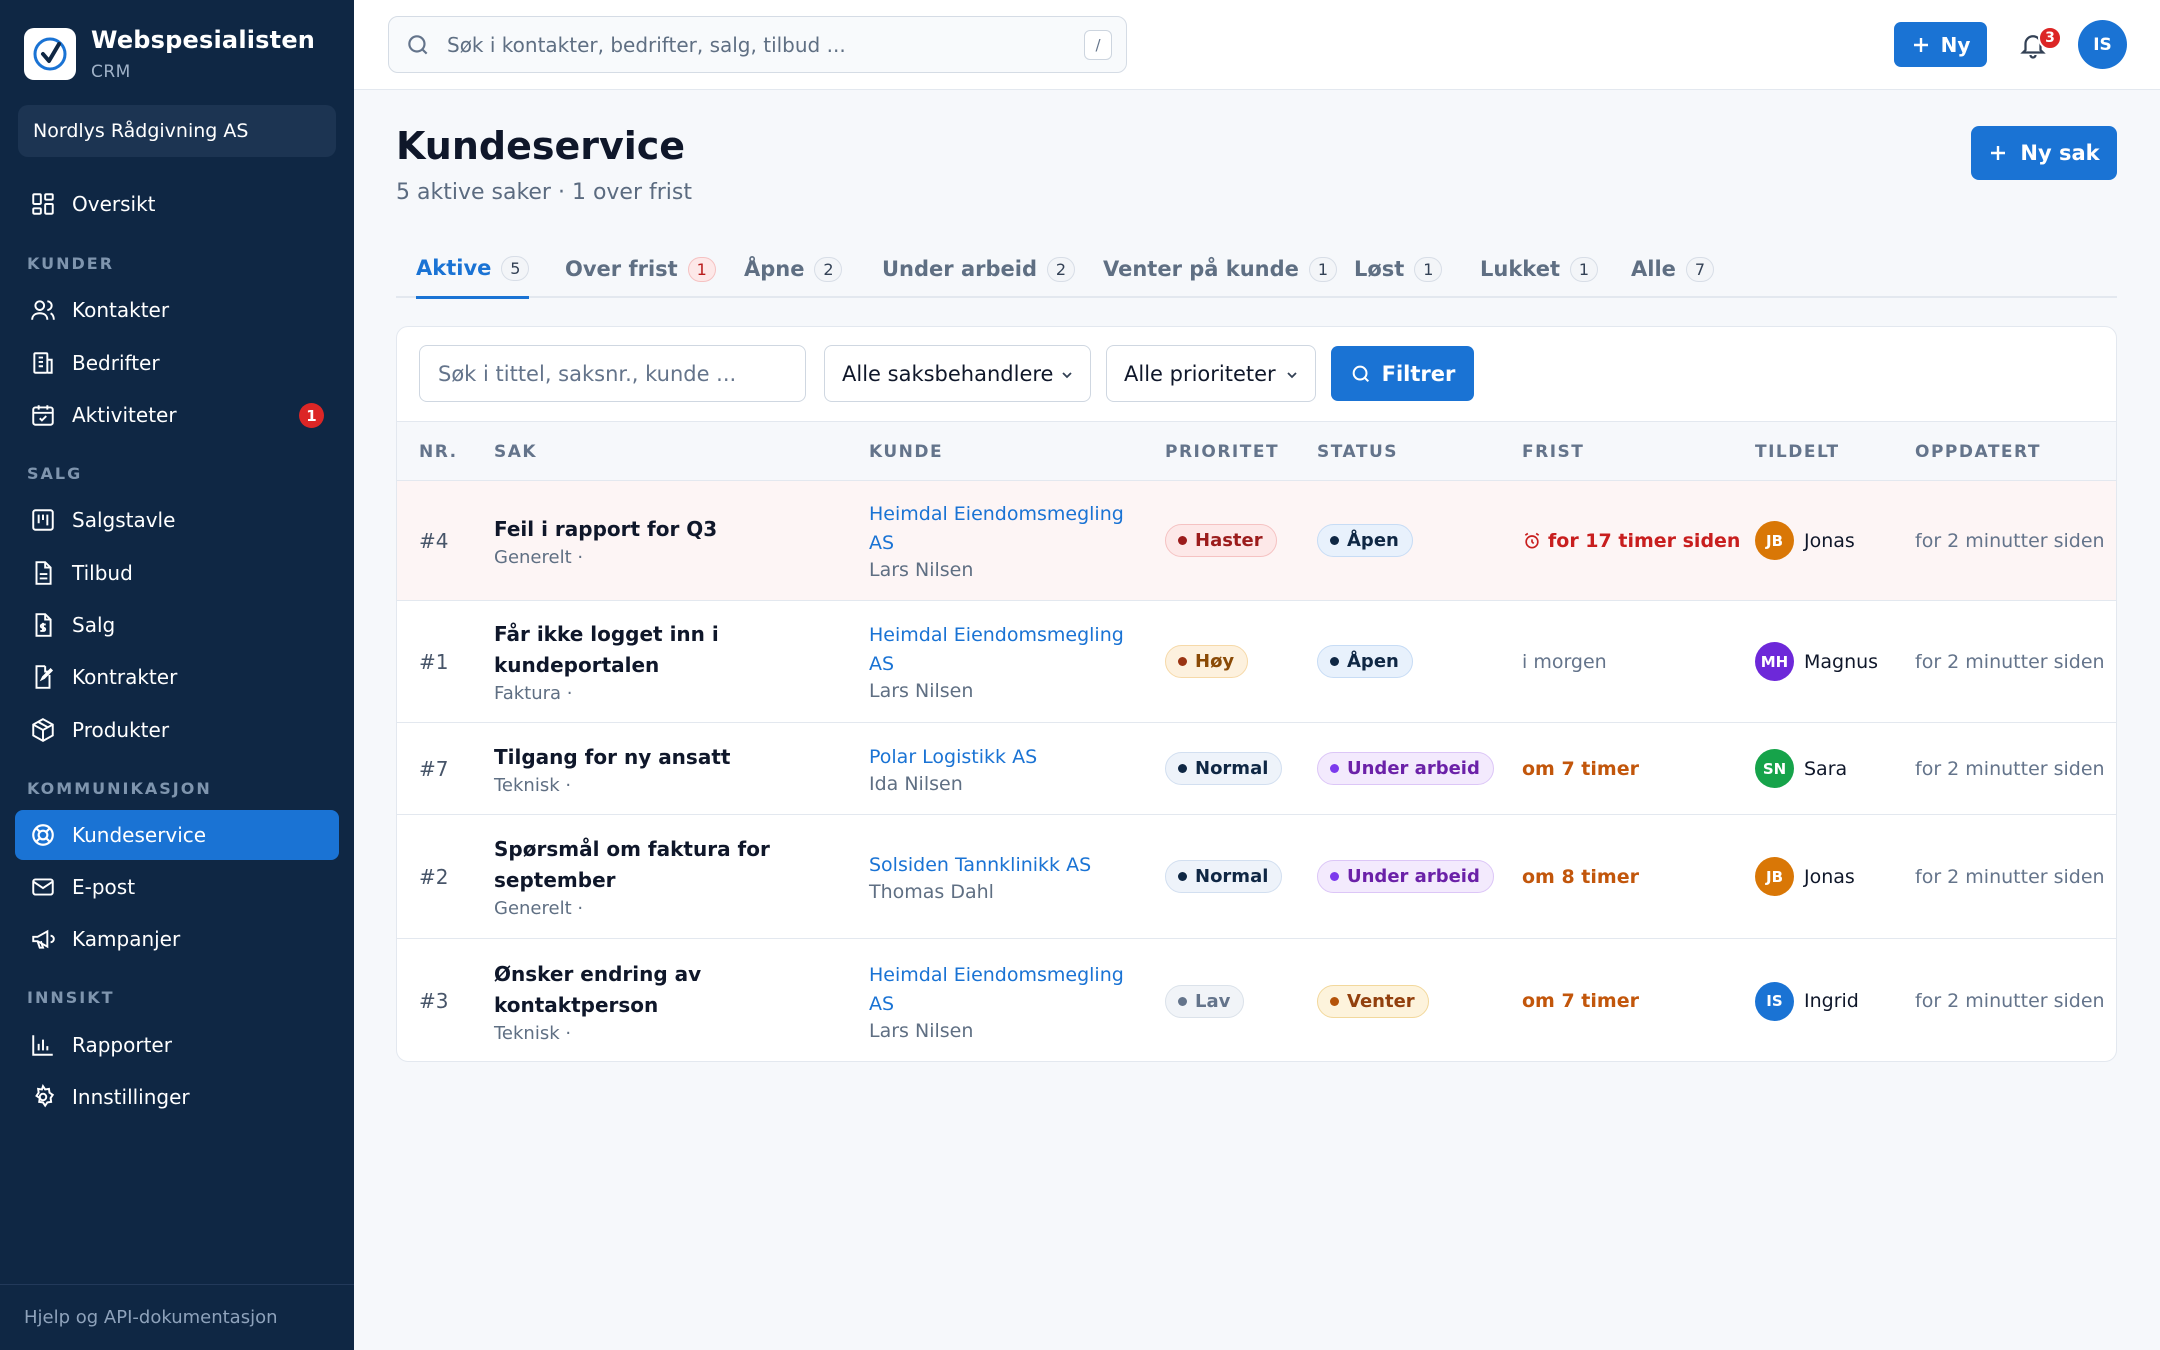 This screenshot has height=1350, width=2160. What do you see at coordinates (906, 452) in the screenshot?
I see `column-header: KUNDE` at bounding box center [906, 452].